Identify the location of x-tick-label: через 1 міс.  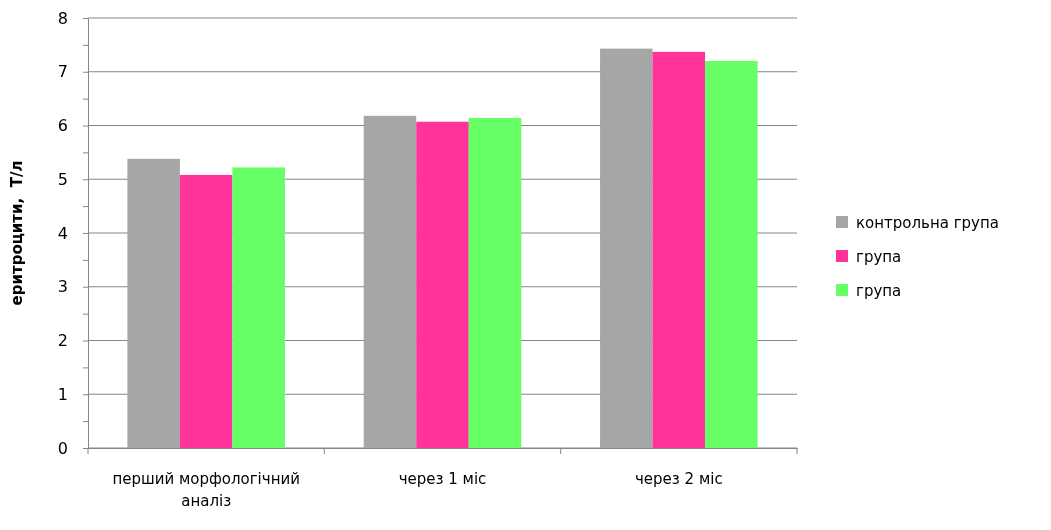
(442, 479).